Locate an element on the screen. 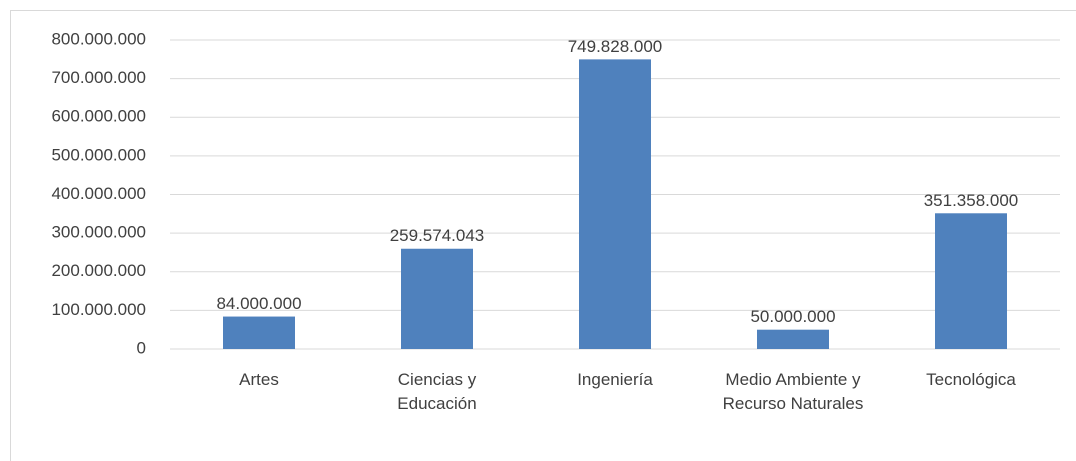  value-label: 84.000.000 is located at coordinates (258, 303).